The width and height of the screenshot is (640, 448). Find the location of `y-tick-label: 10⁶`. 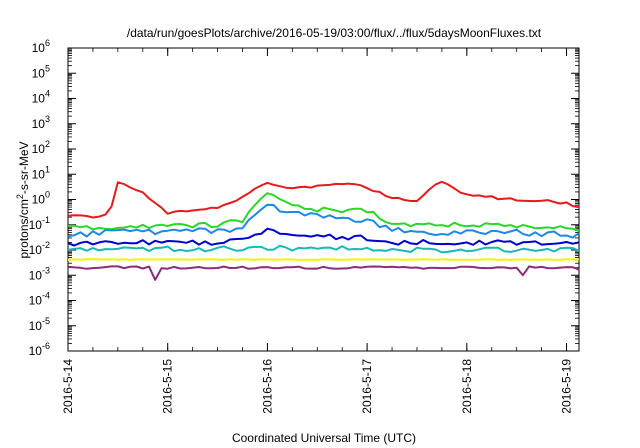

y-tick-label: 10⁶ is located at coordinates (41, 46).